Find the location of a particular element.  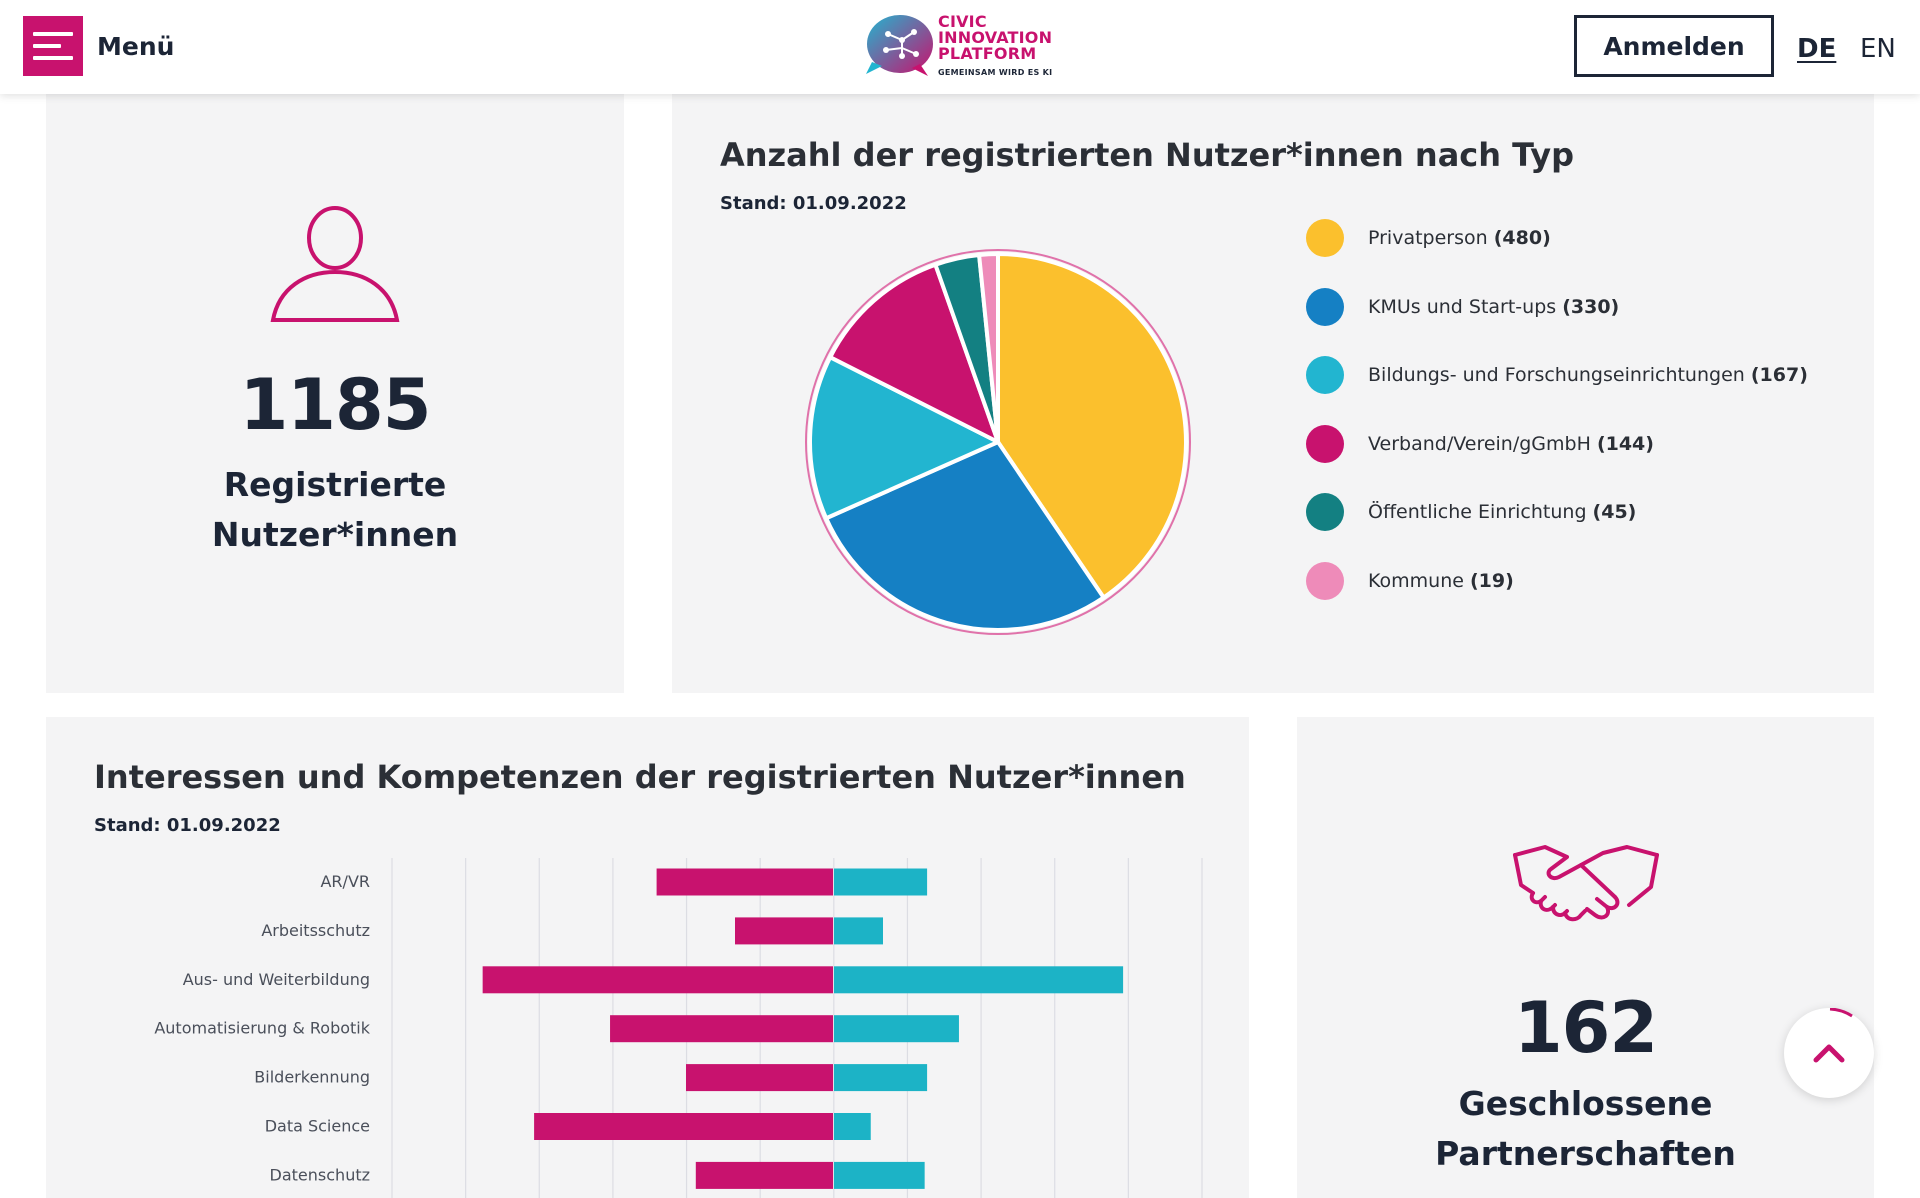

legend-label: KMUs und Start-ups (330) is located at coordinates (1493, 307).